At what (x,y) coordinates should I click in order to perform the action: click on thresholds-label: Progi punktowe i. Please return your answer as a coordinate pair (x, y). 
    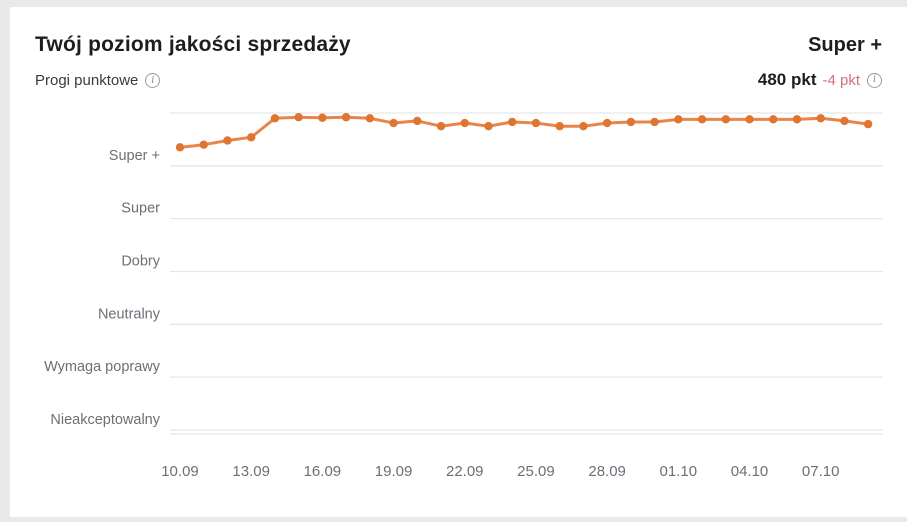
    Looking at the image, I should click on (98, 80).